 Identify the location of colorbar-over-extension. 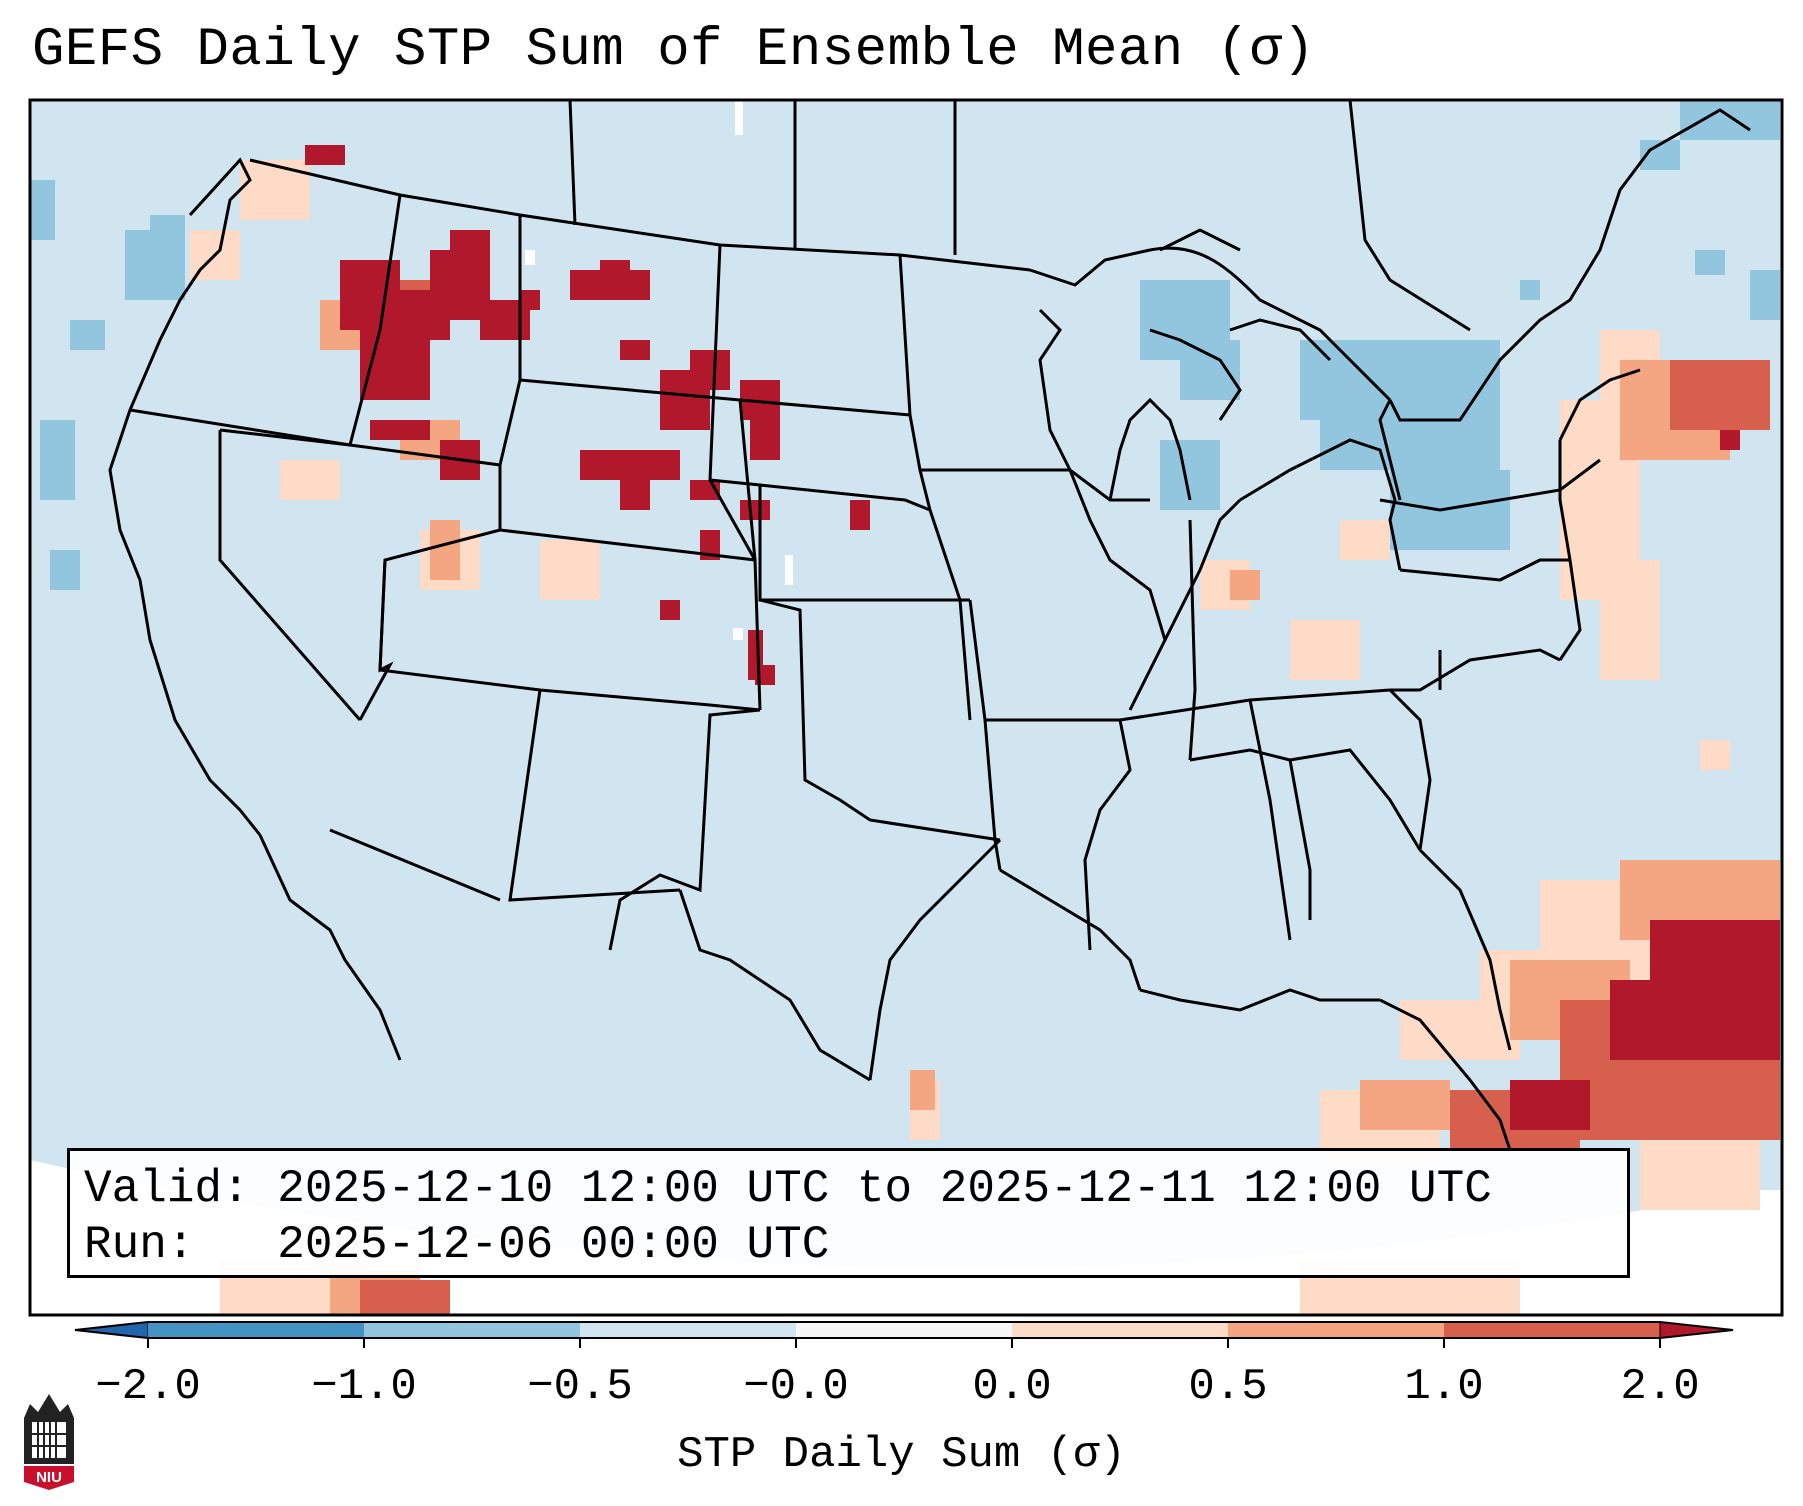
(1696, 1330).